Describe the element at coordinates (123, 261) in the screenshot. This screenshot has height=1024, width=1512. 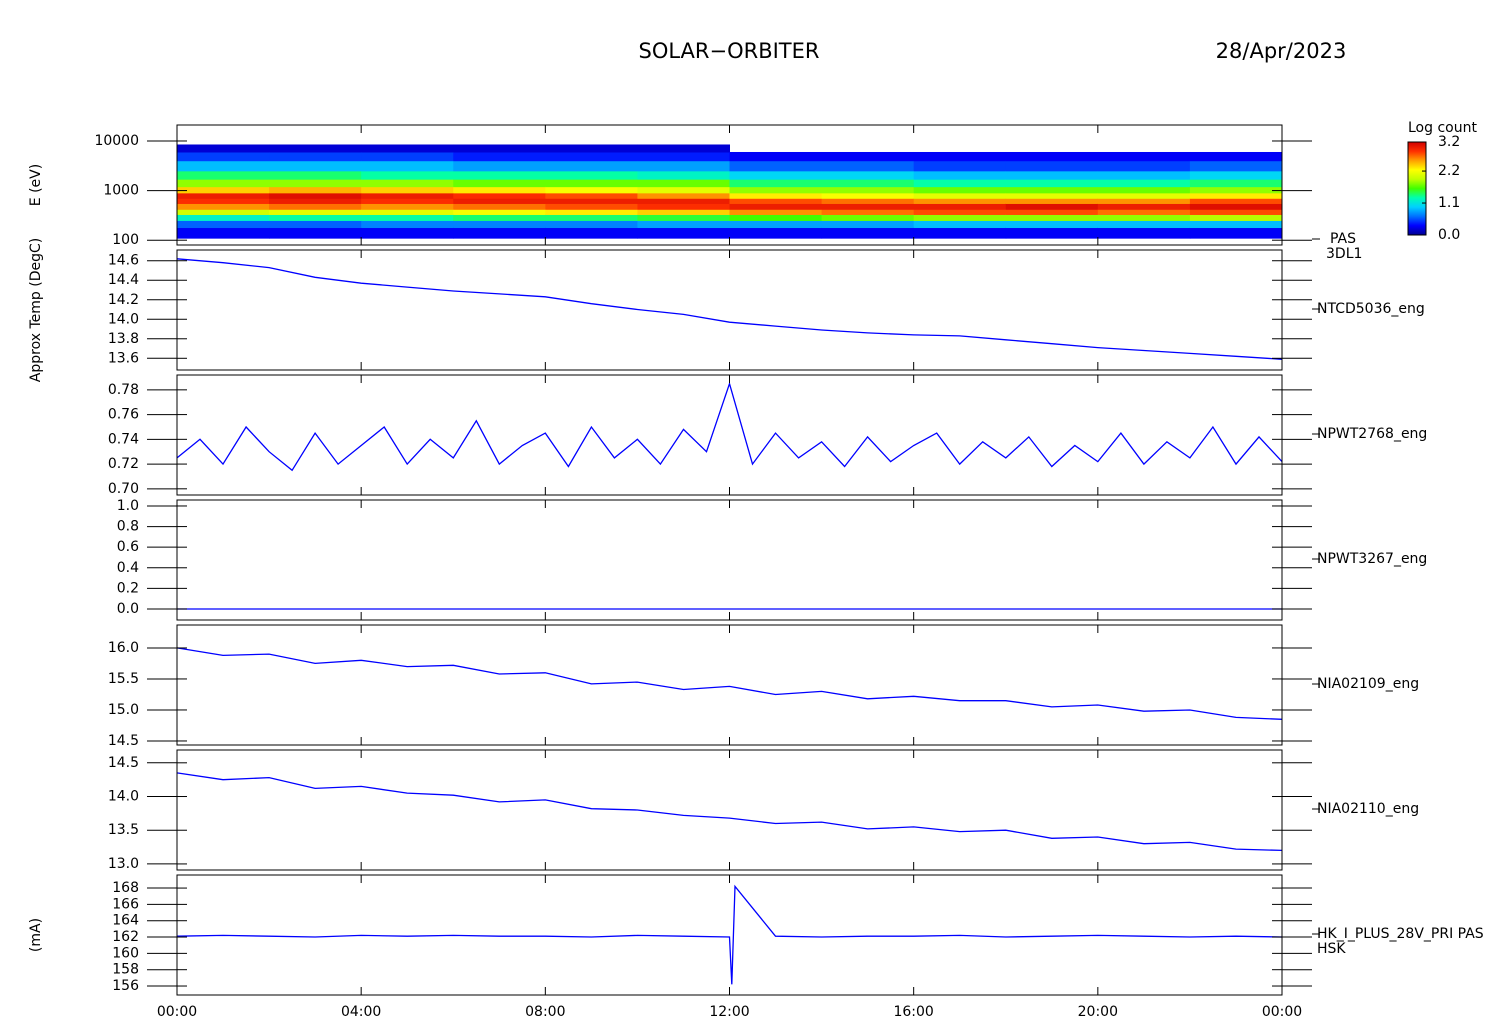
I see `y-tick-label: 14.6` at that location.